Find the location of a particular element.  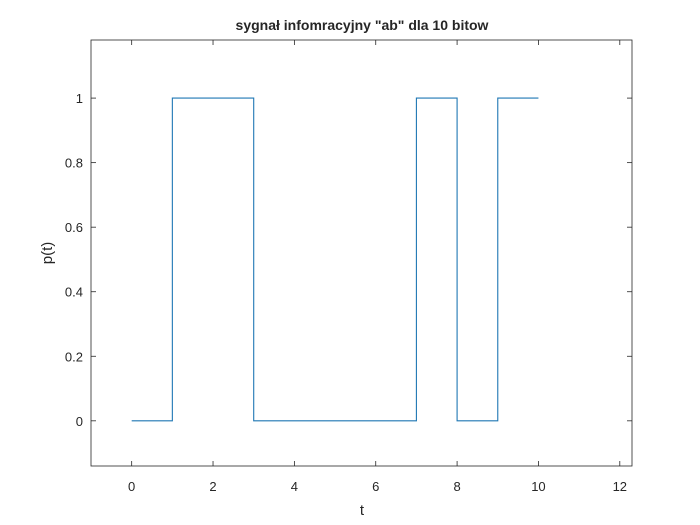

y-tick-label: 0.2 is located at coordinates (74, 356).